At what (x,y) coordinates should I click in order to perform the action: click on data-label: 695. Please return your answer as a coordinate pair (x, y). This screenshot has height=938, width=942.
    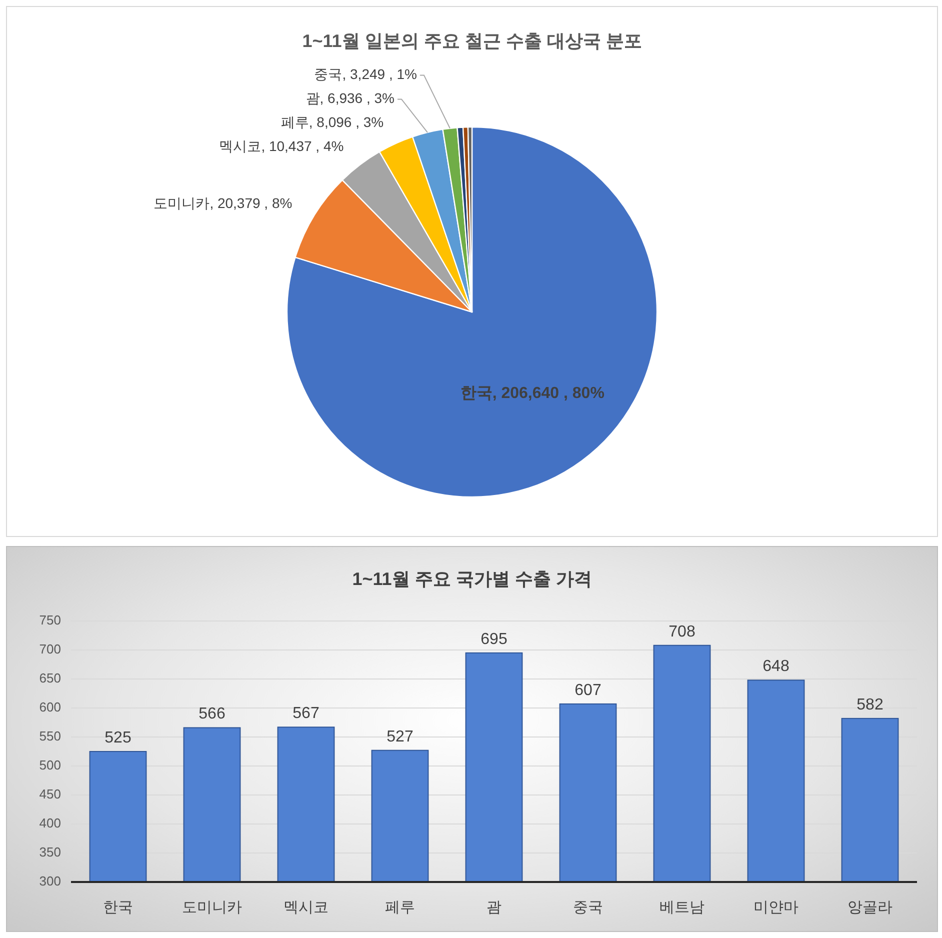
    Looking at the image, I should click on (494, 639).